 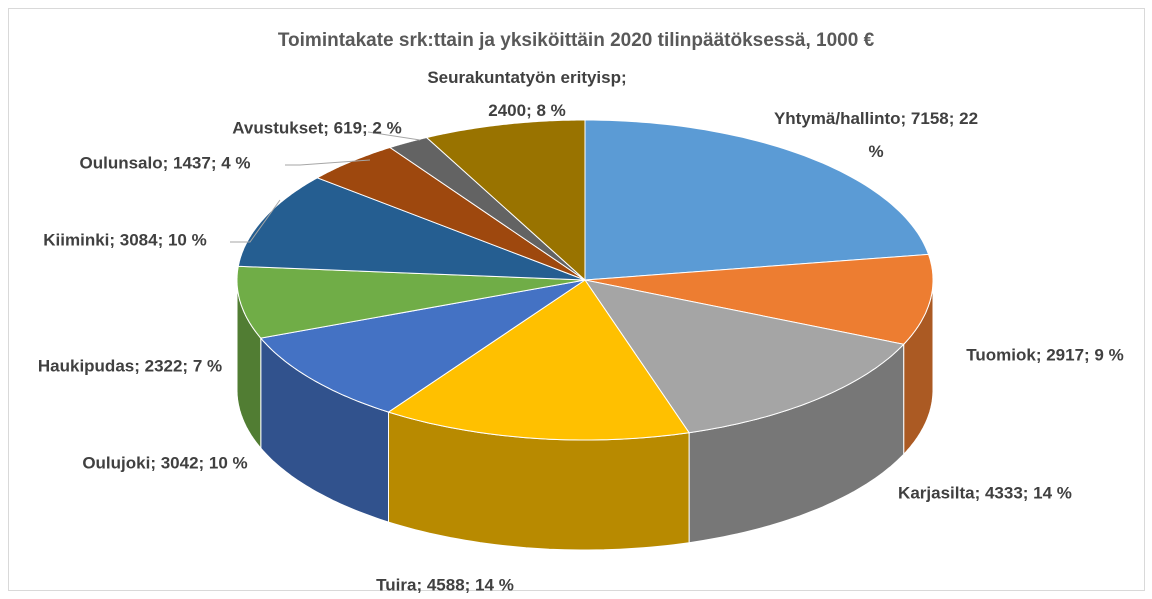 I want to click on data-label: Oulujoki; 3042; 10 %, so click(x=165, y=463).